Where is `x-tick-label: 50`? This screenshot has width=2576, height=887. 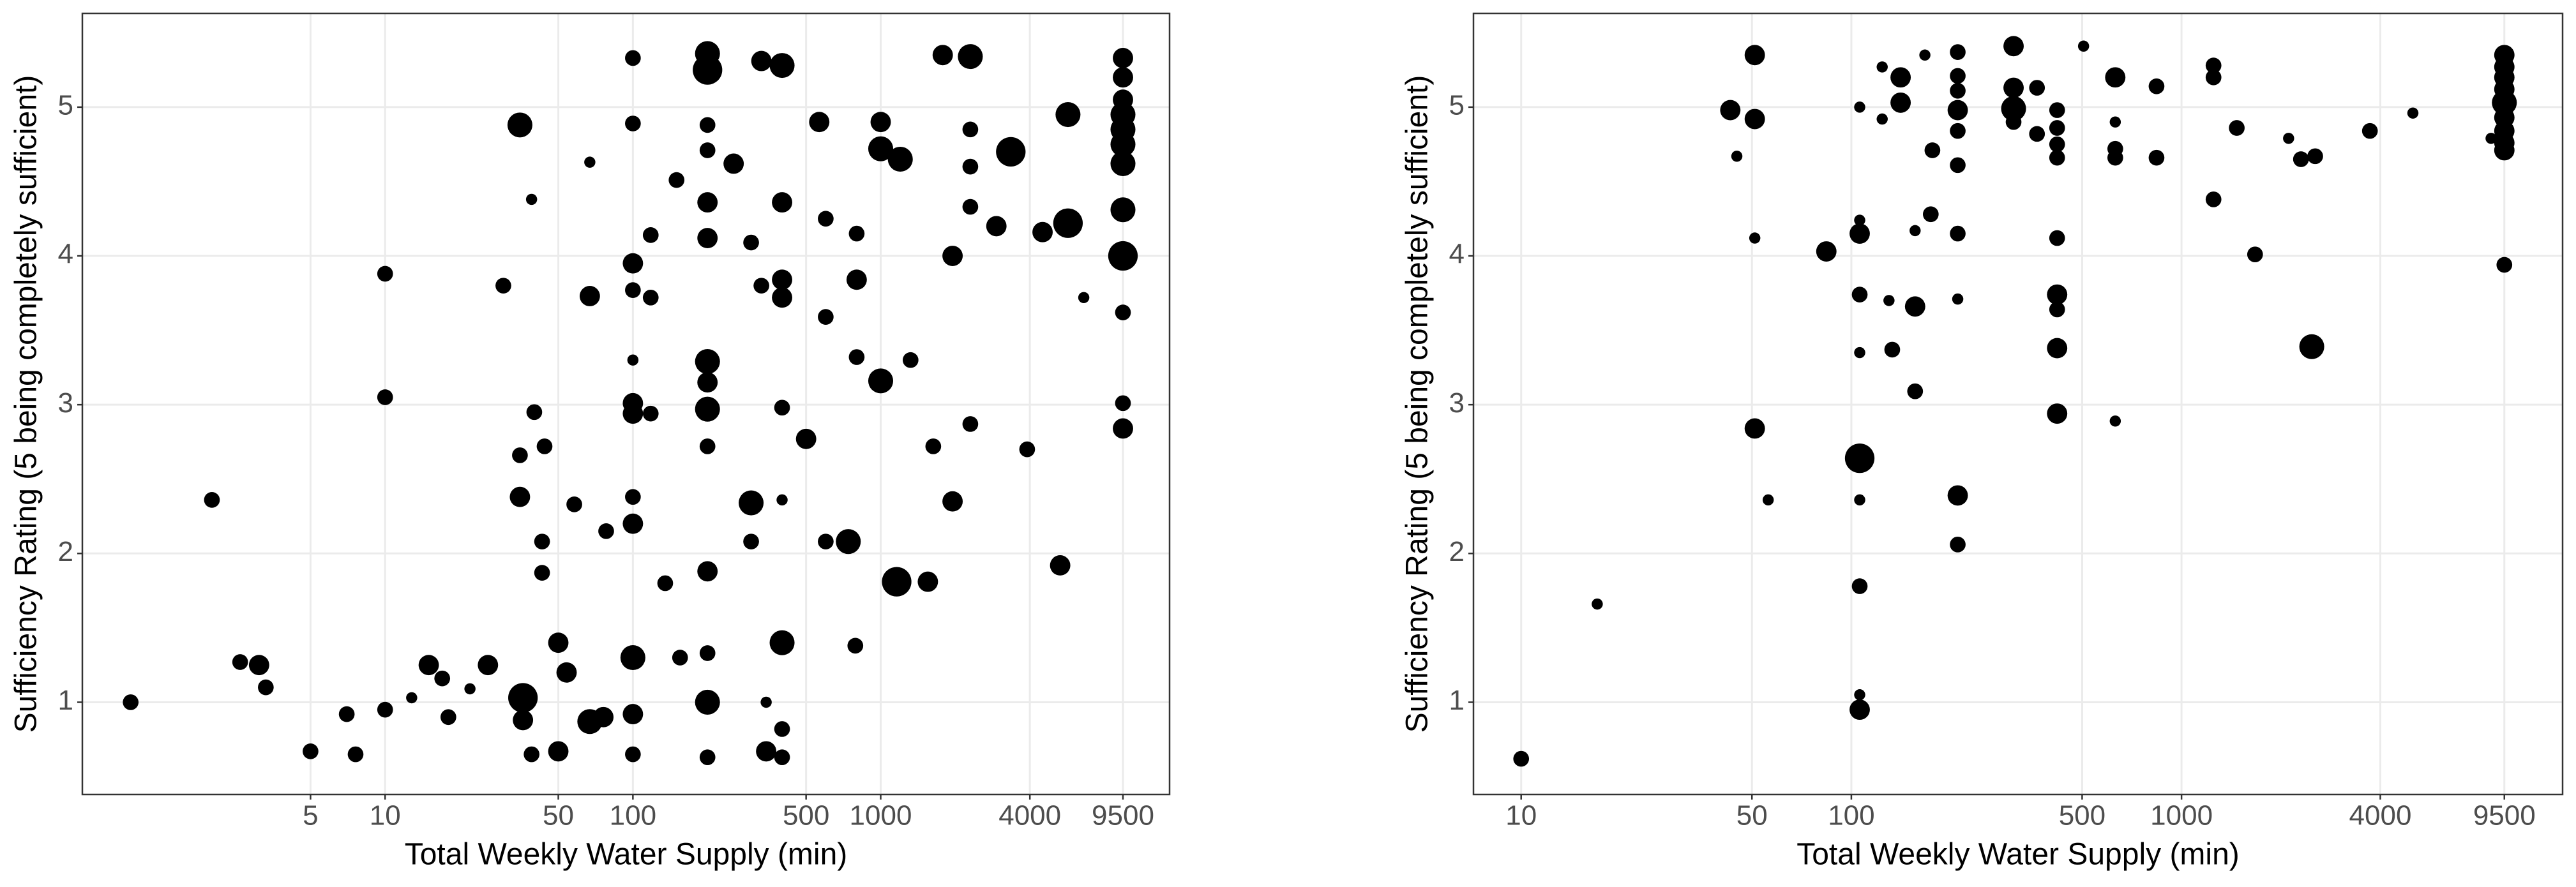 x-tick-label: 50 is located at coordinates (558, 816).